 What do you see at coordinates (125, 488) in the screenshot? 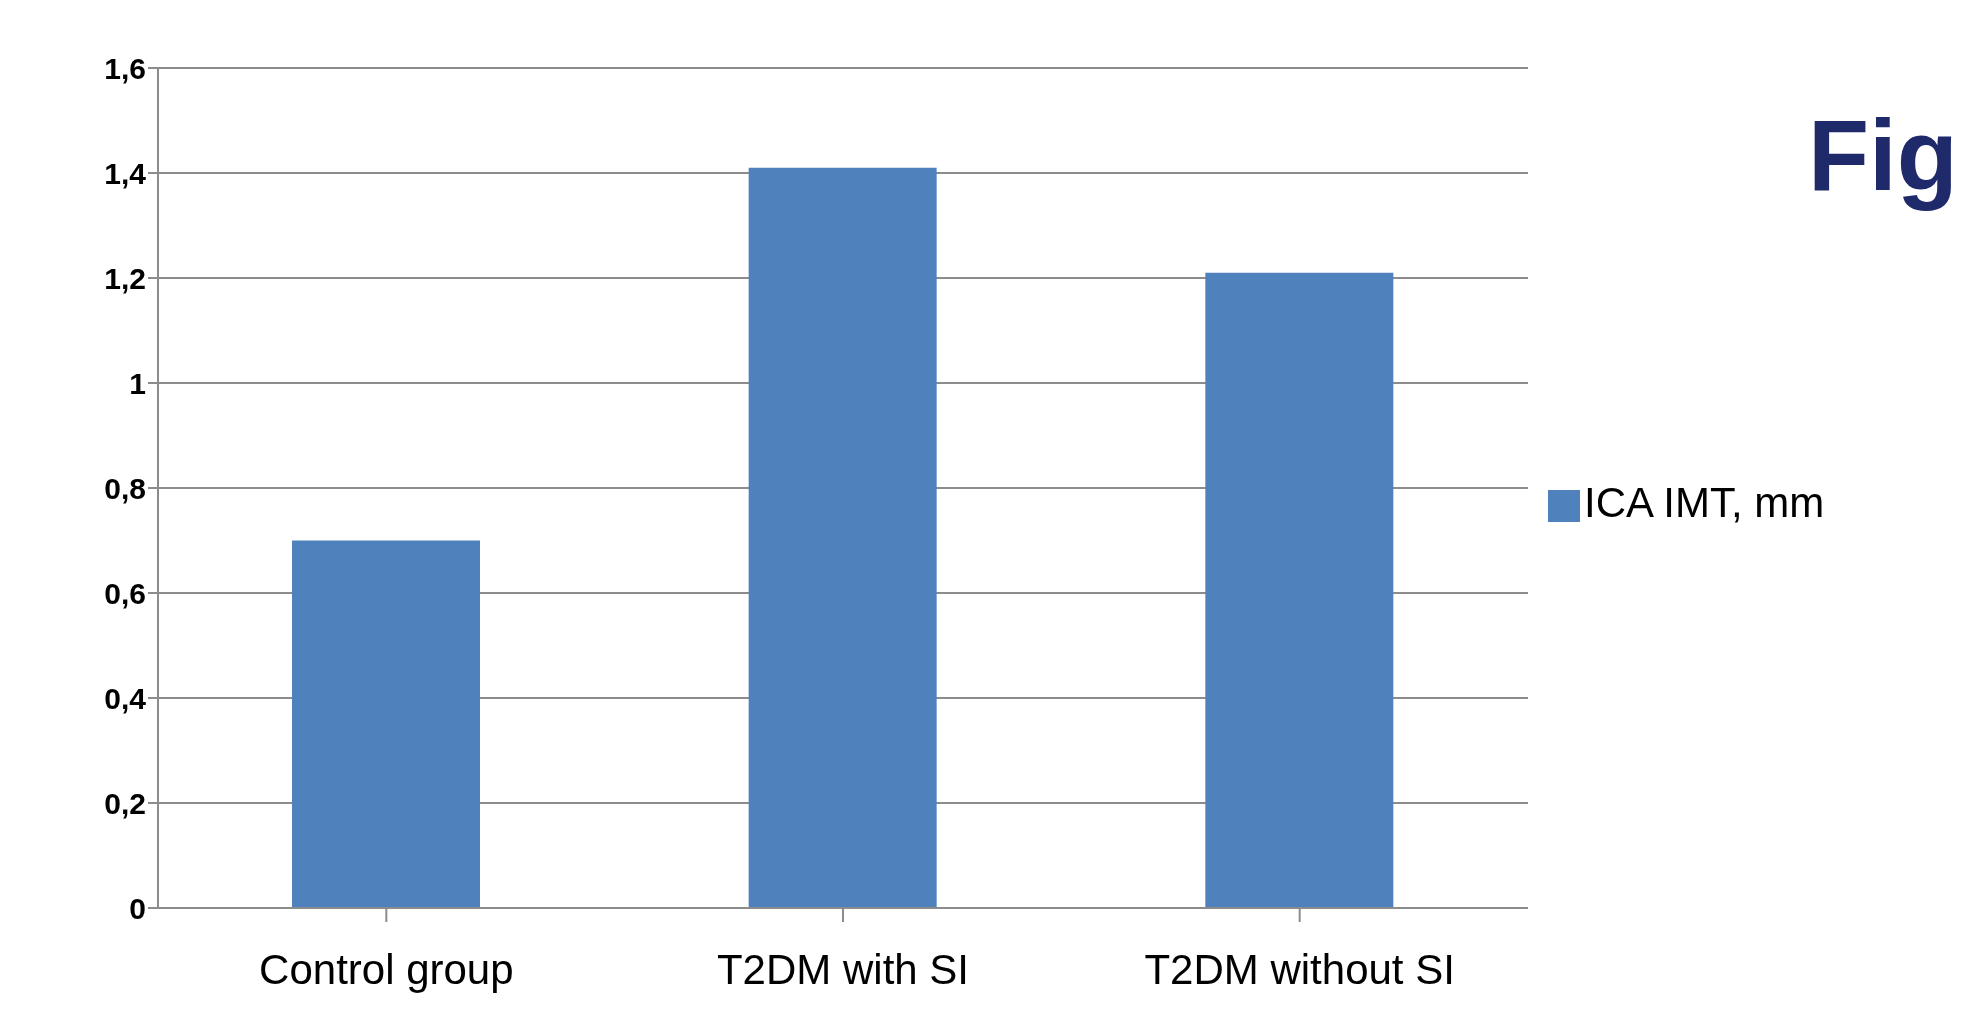
I see `y-tick-label: 0,8` at bounding box center [125, 488].